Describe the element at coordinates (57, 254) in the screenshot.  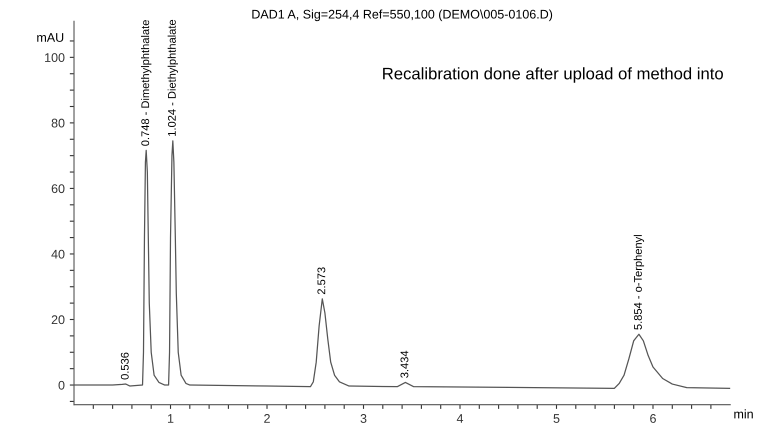
I see `y-tick-label: 40` at that location.